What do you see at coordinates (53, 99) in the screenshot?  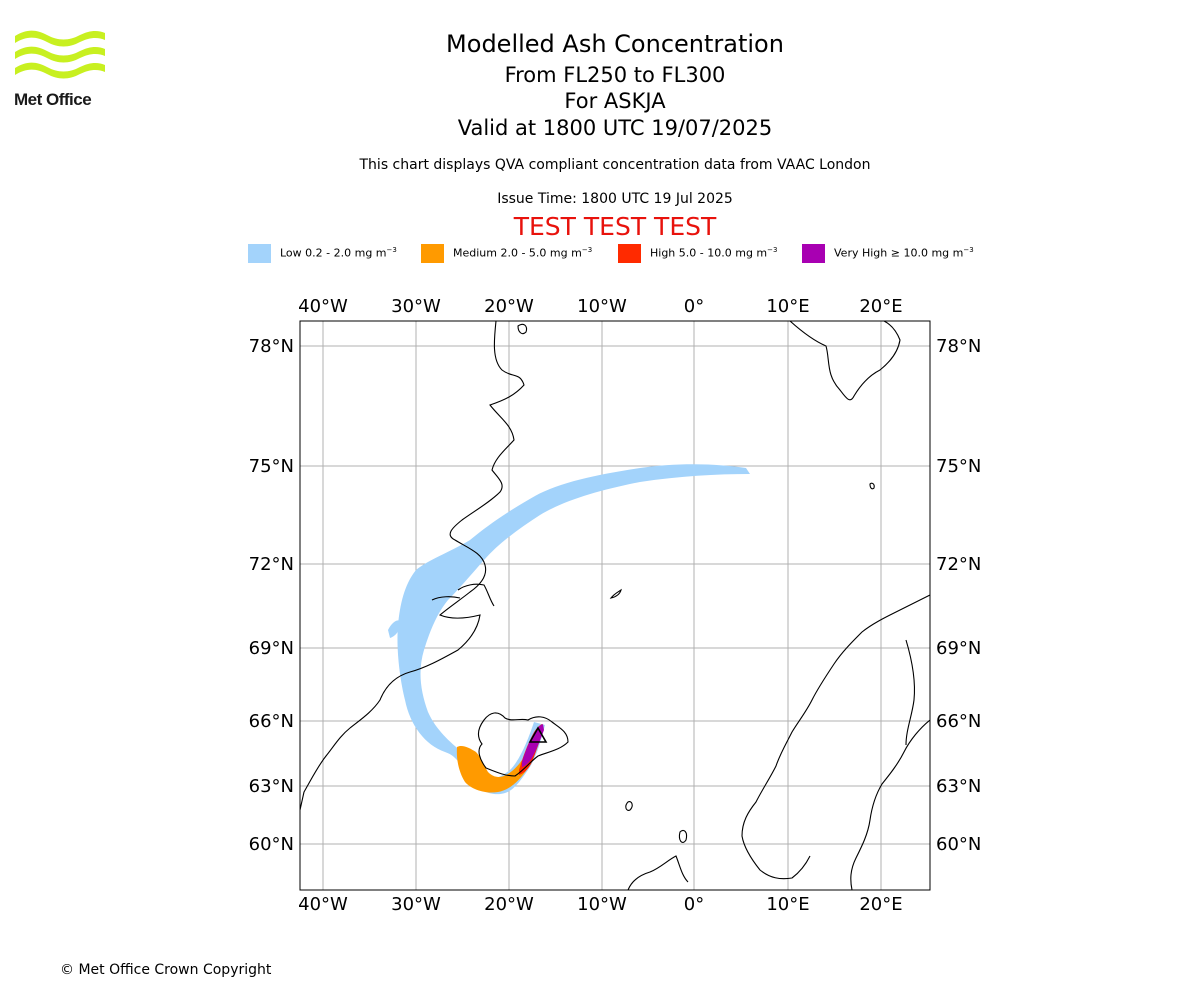 I see `logo-text: Met Office` at bounding box center [53, 99].